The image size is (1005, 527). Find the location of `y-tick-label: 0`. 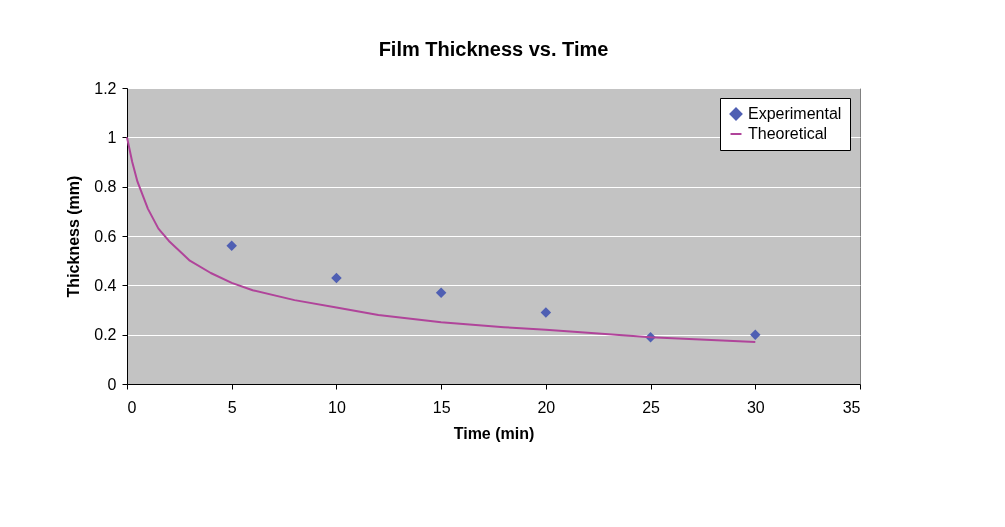

y-tick-label: 0 is located at coordinates (112, 384).